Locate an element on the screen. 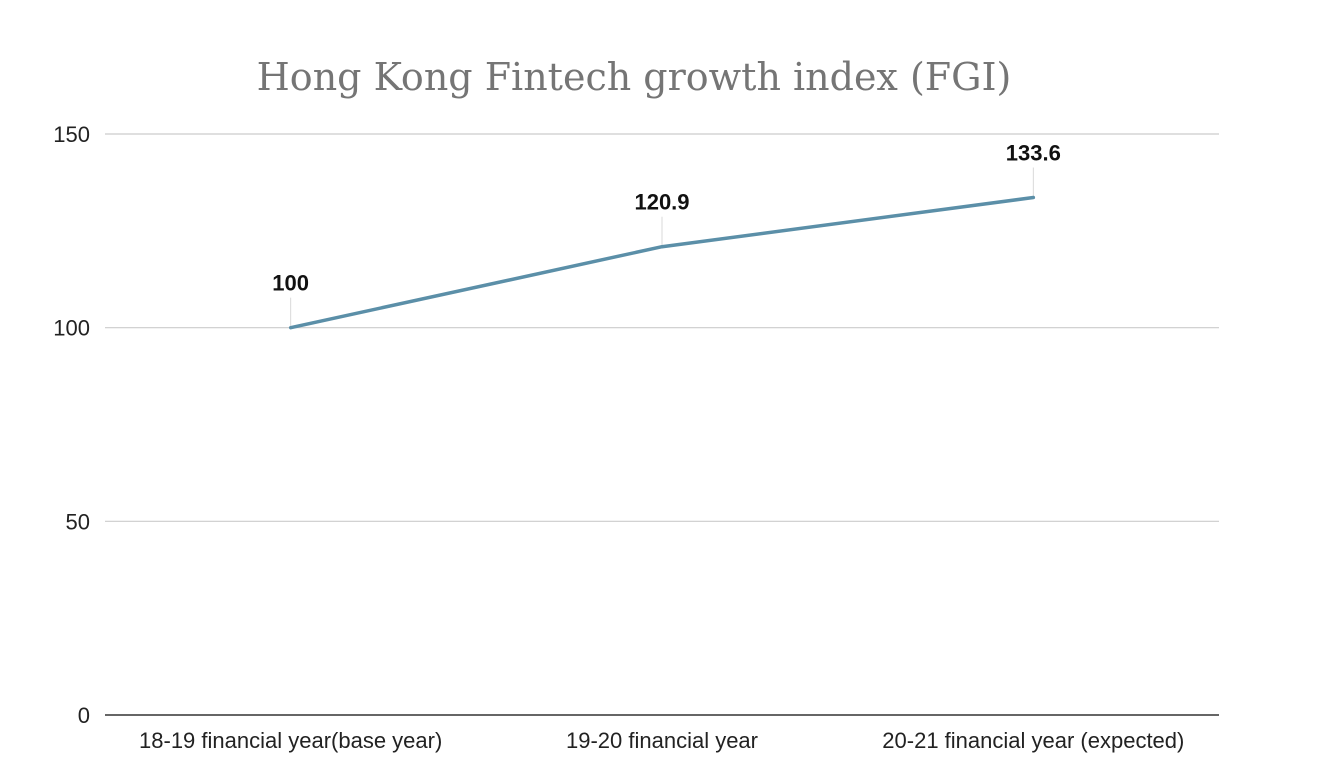 The height and width of the screenshot is (780, 1332). chart-title: Hong Kong Fintech growth index (FGI) is located at coordinates (634, 77).